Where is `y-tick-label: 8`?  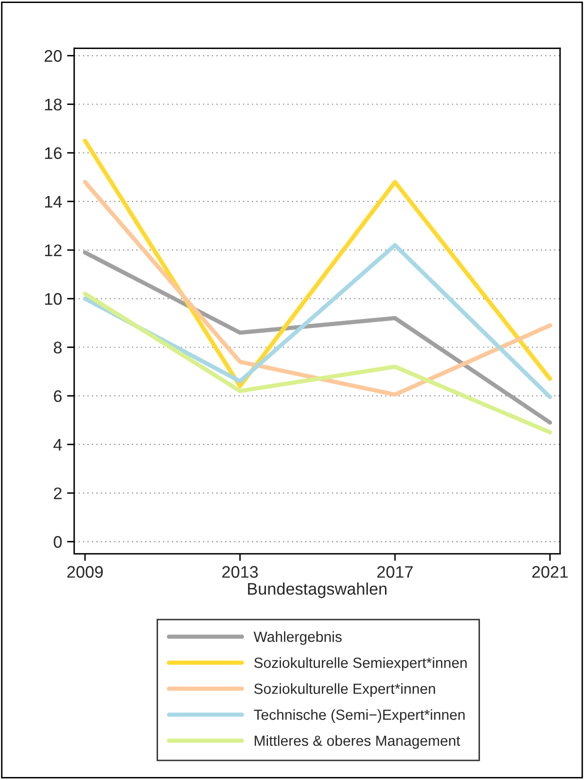
y-tick-label: 8 is located at coordinates (58, 348).